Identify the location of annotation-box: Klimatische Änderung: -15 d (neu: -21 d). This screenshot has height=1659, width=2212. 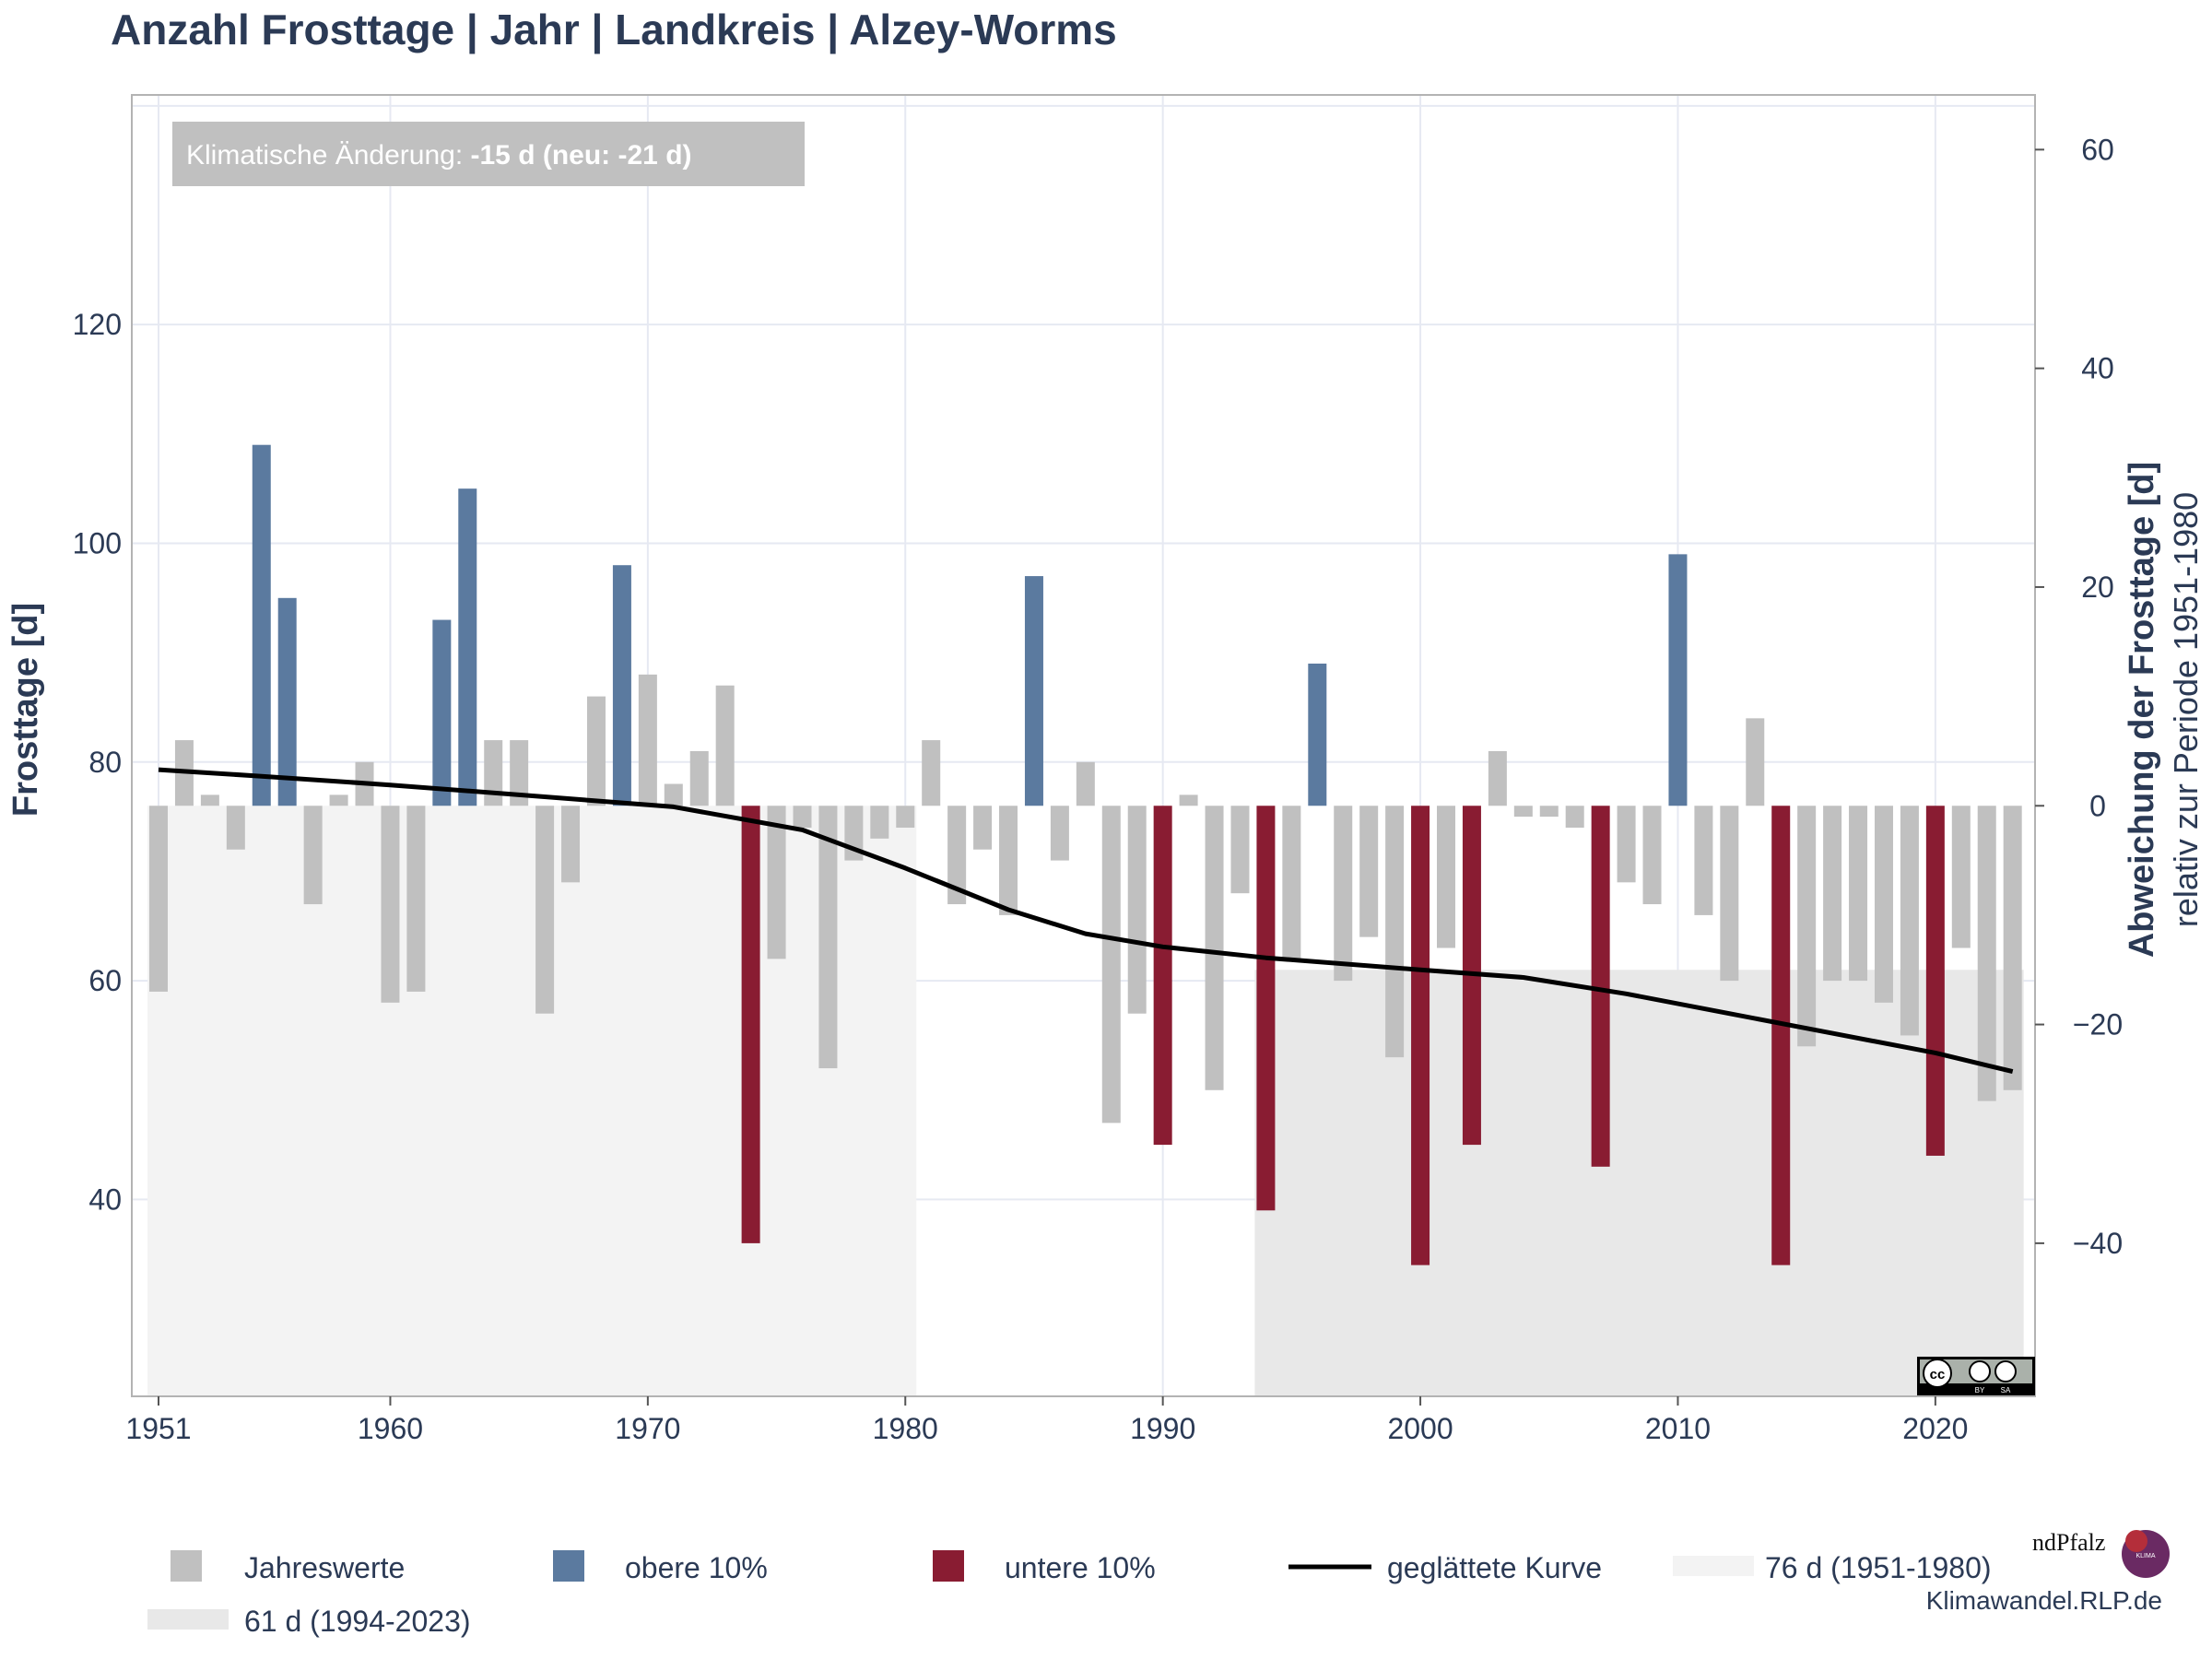
(488, 154).